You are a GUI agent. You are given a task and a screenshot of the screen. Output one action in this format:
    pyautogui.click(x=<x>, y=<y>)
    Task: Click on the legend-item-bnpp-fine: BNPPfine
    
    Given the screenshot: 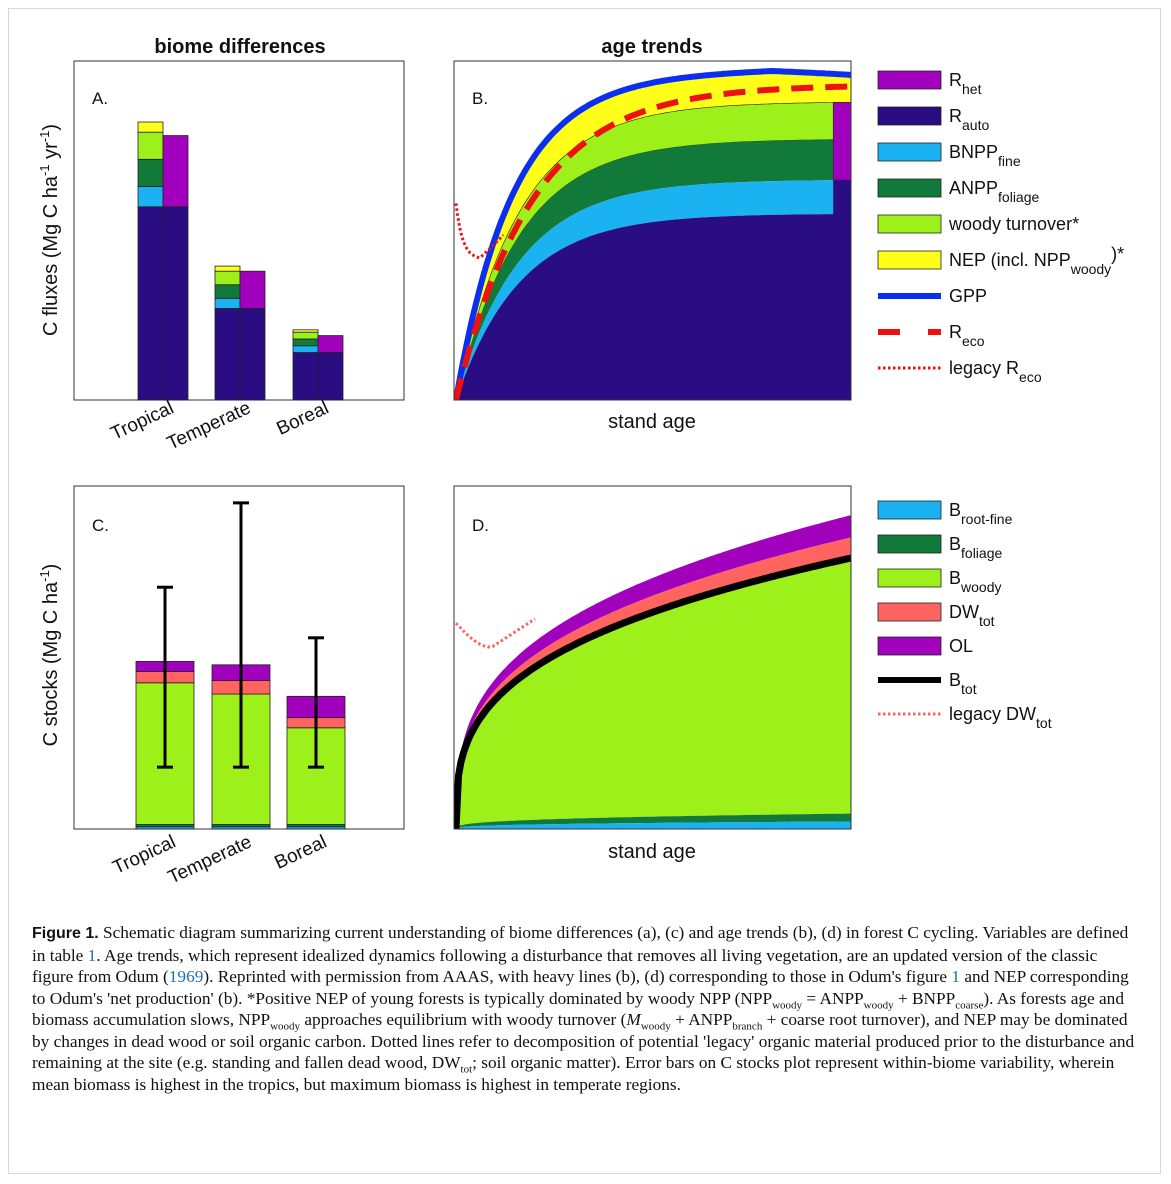 What is the action you would take?
    pyautogui.click(x=949, y=155)
    